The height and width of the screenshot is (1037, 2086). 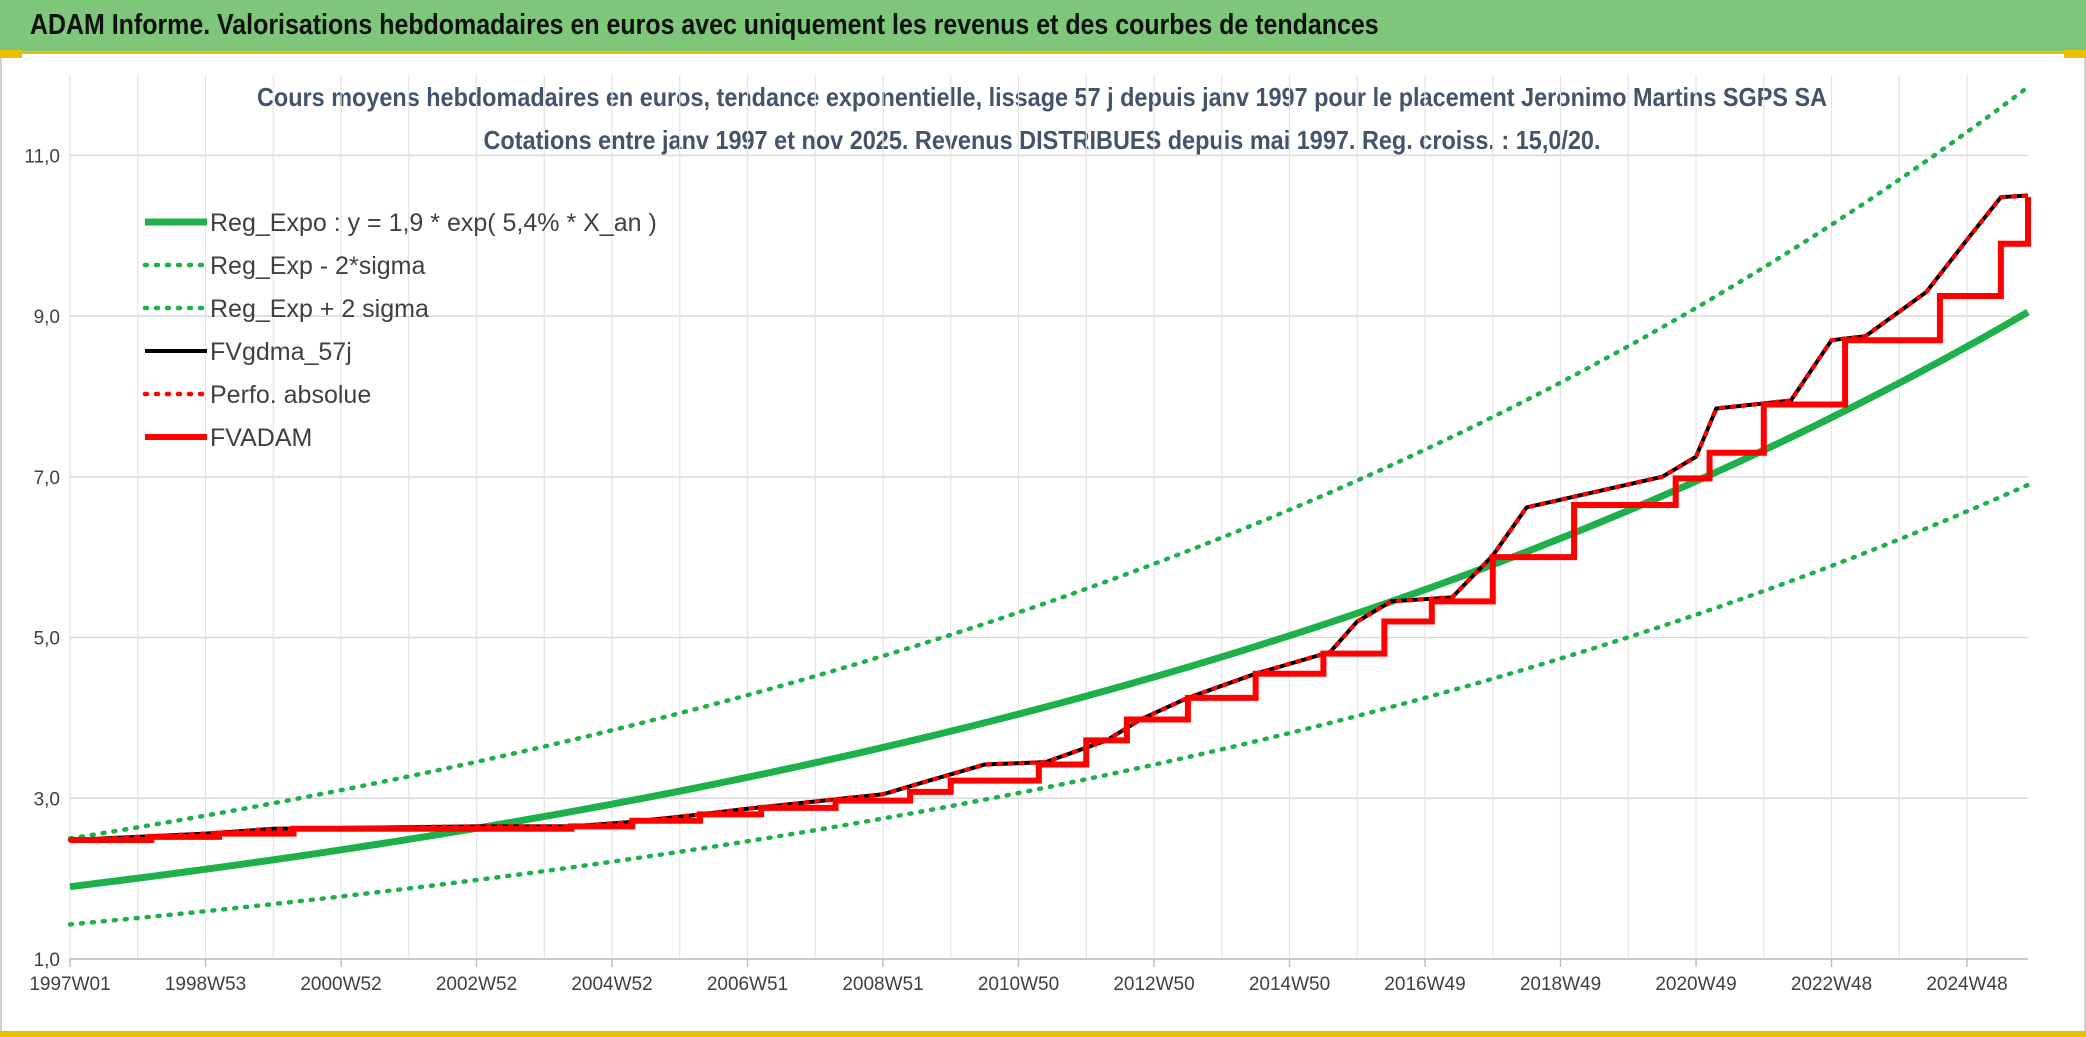 What do you see at coordinates (261, 438) in the screenshot?
I see `legend-label: FVADAM` at bounding box center [261, 438].